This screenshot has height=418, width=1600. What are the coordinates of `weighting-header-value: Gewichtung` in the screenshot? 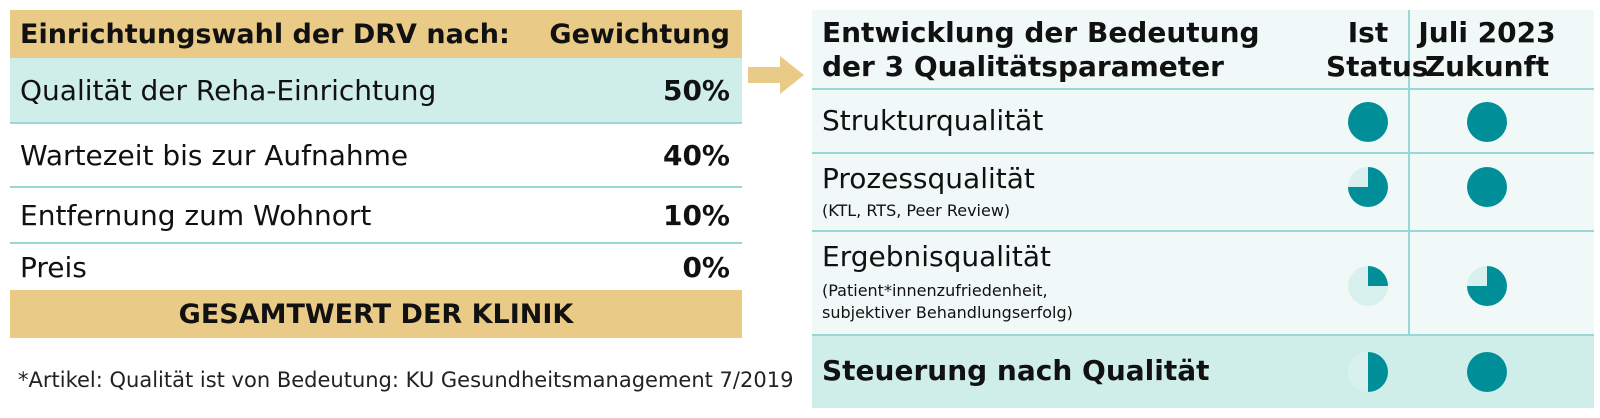 It's located at (639, 34).